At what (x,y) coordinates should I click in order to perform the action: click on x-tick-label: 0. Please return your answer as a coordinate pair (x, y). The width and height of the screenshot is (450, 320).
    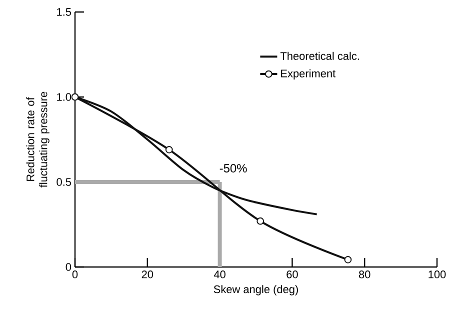
    Looking at the image, I should click on (75, 274).